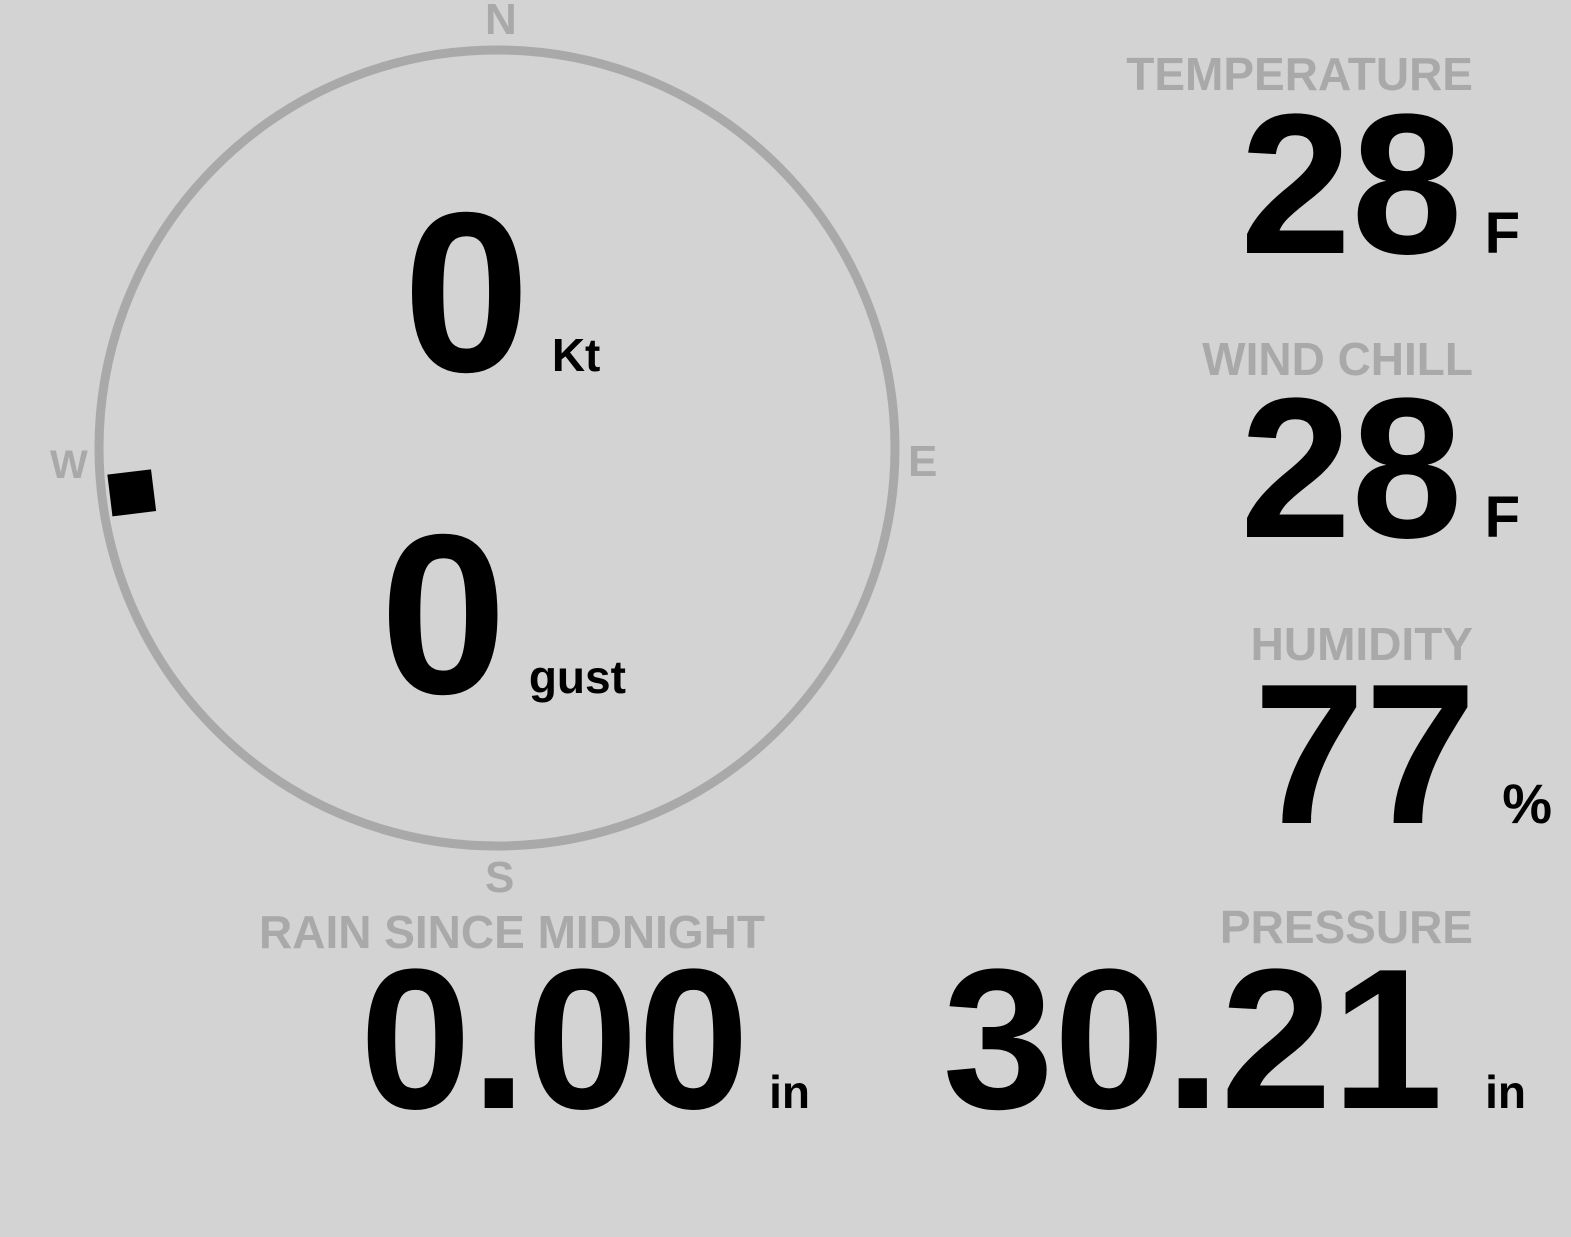 The width and height of the screenshot is (1571, 1237). I want to click on temperature-value: 28, so click(1351, 184).